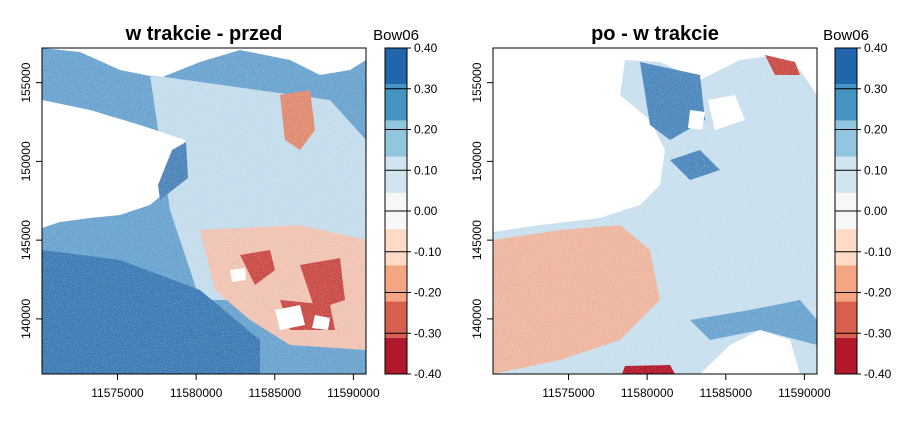  I want to click on panel-left-title: w trakcie - przed, so click(204, 34).